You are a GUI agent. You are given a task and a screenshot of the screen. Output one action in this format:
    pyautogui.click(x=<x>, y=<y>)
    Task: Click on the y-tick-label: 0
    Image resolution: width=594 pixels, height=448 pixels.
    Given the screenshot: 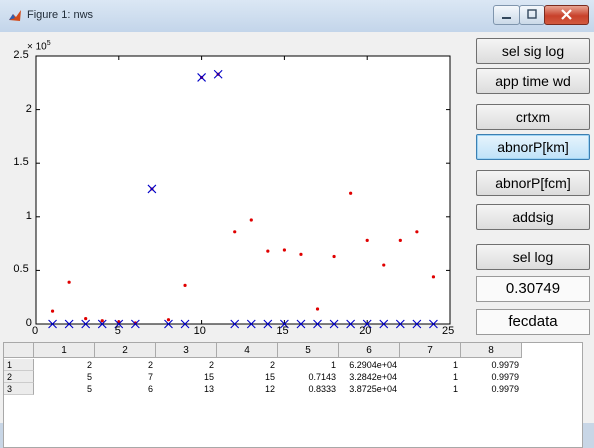 What is the action you would take?
    pyautogui.click(x=28, y=323)
    